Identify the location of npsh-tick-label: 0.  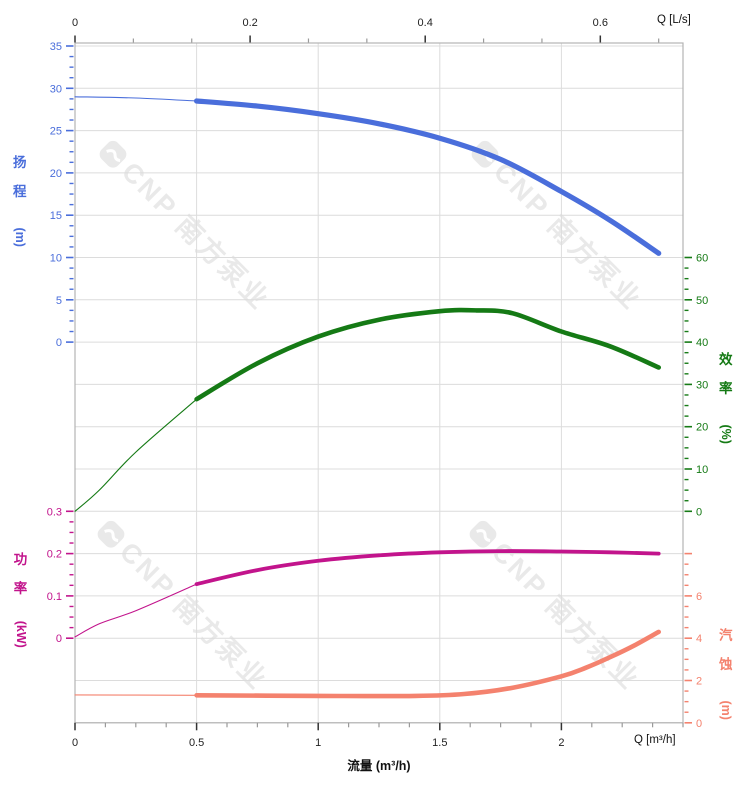
(699, 724).